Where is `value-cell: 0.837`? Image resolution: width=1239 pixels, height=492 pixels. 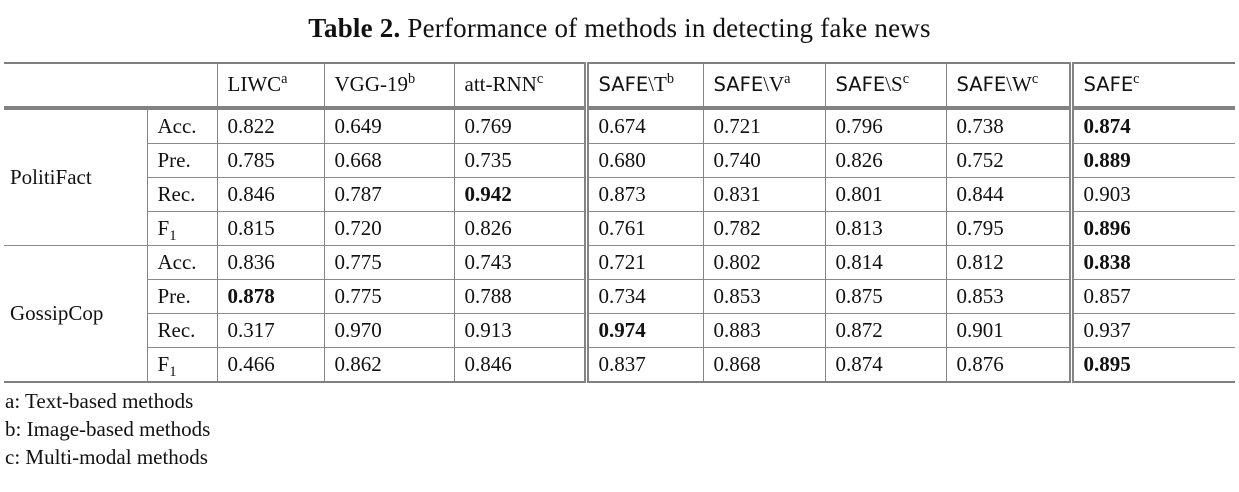 value-cell: 0.837 is located at coordinates (643, 365).